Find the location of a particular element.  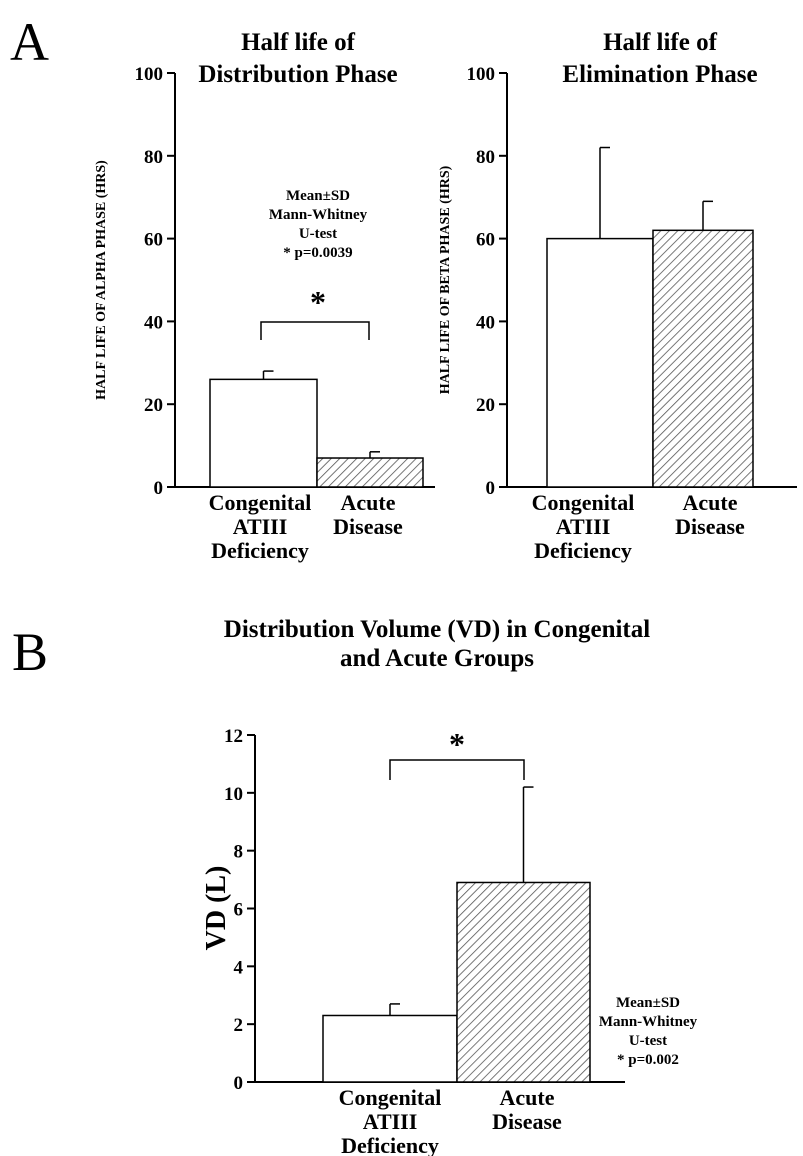

stats-annotation: * p=0.002 is located at coordinates (648, 1060).